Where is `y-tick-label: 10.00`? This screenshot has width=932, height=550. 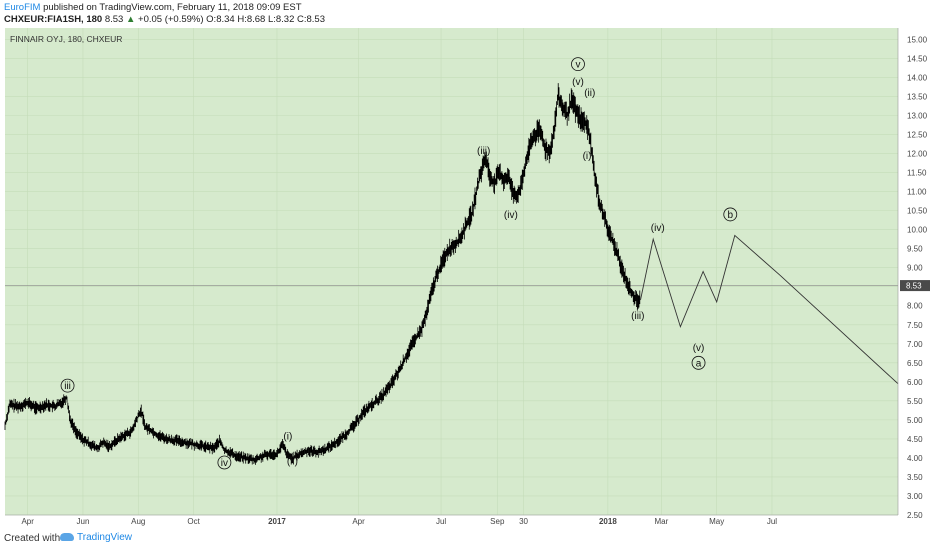 y-tick-label: 10.00 is located at coordinates (917, 230).